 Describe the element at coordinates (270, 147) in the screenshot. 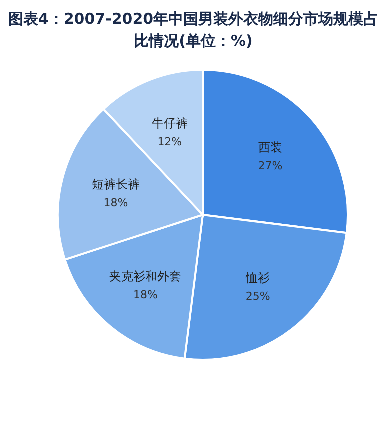

I see `slice-label: 西装` at that location.